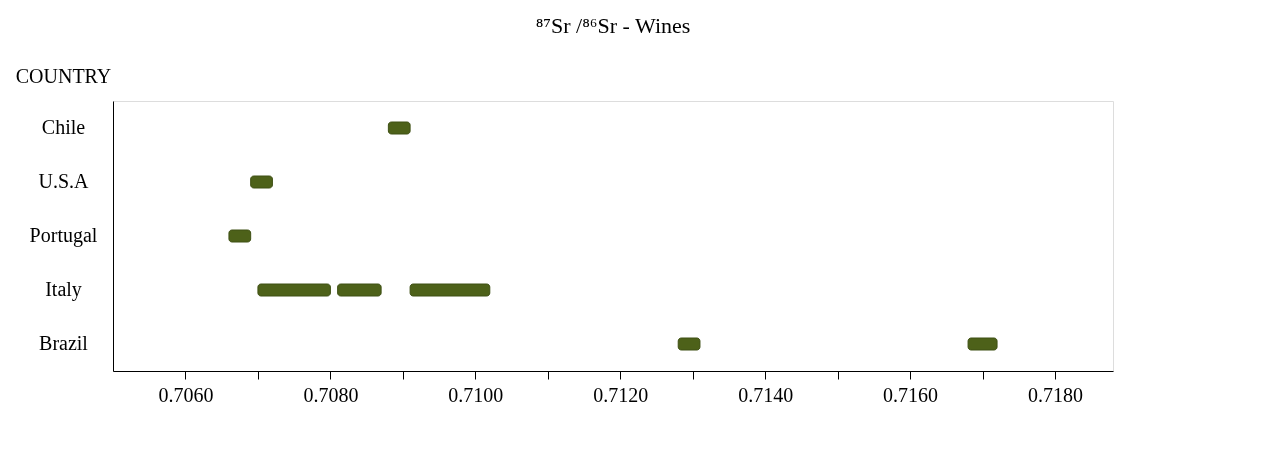  Describe the element at coordinates (911, 394) in the screenshot. I see `x-tick-label: 0.7160` at that location.